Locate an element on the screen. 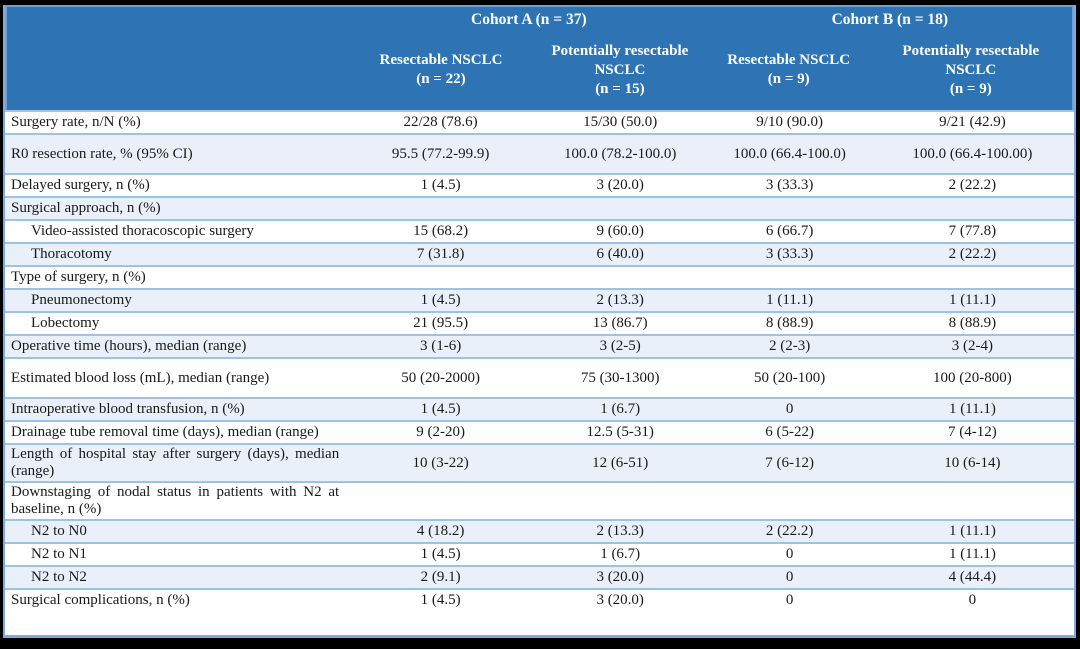 The width and height of the screenshot is (1080, 649). cell-value: 9 (2-20) is located at coordinates (440, 432).